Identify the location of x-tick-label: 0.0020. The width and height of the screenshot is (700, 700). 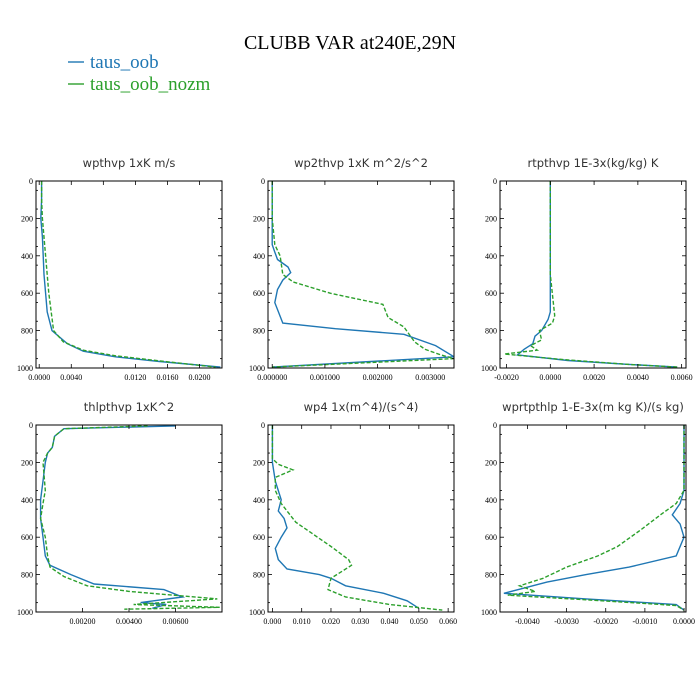
(594, 377).